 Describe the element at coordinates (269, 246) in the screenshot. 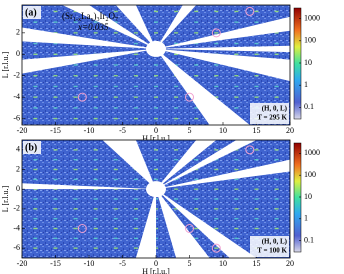

I see `annotation-bg` at that location.